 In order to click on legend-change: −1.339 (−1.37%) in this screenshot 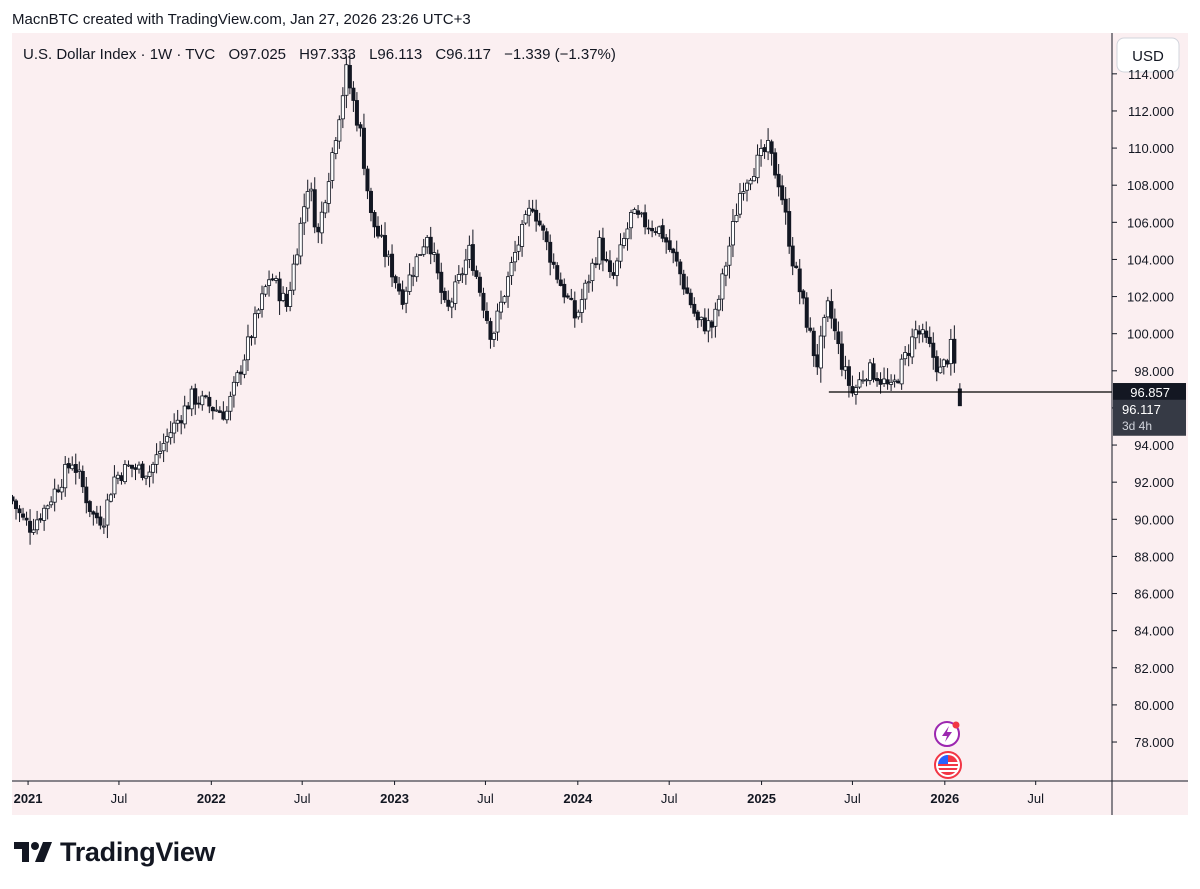, I will do `click(560, 54)`.